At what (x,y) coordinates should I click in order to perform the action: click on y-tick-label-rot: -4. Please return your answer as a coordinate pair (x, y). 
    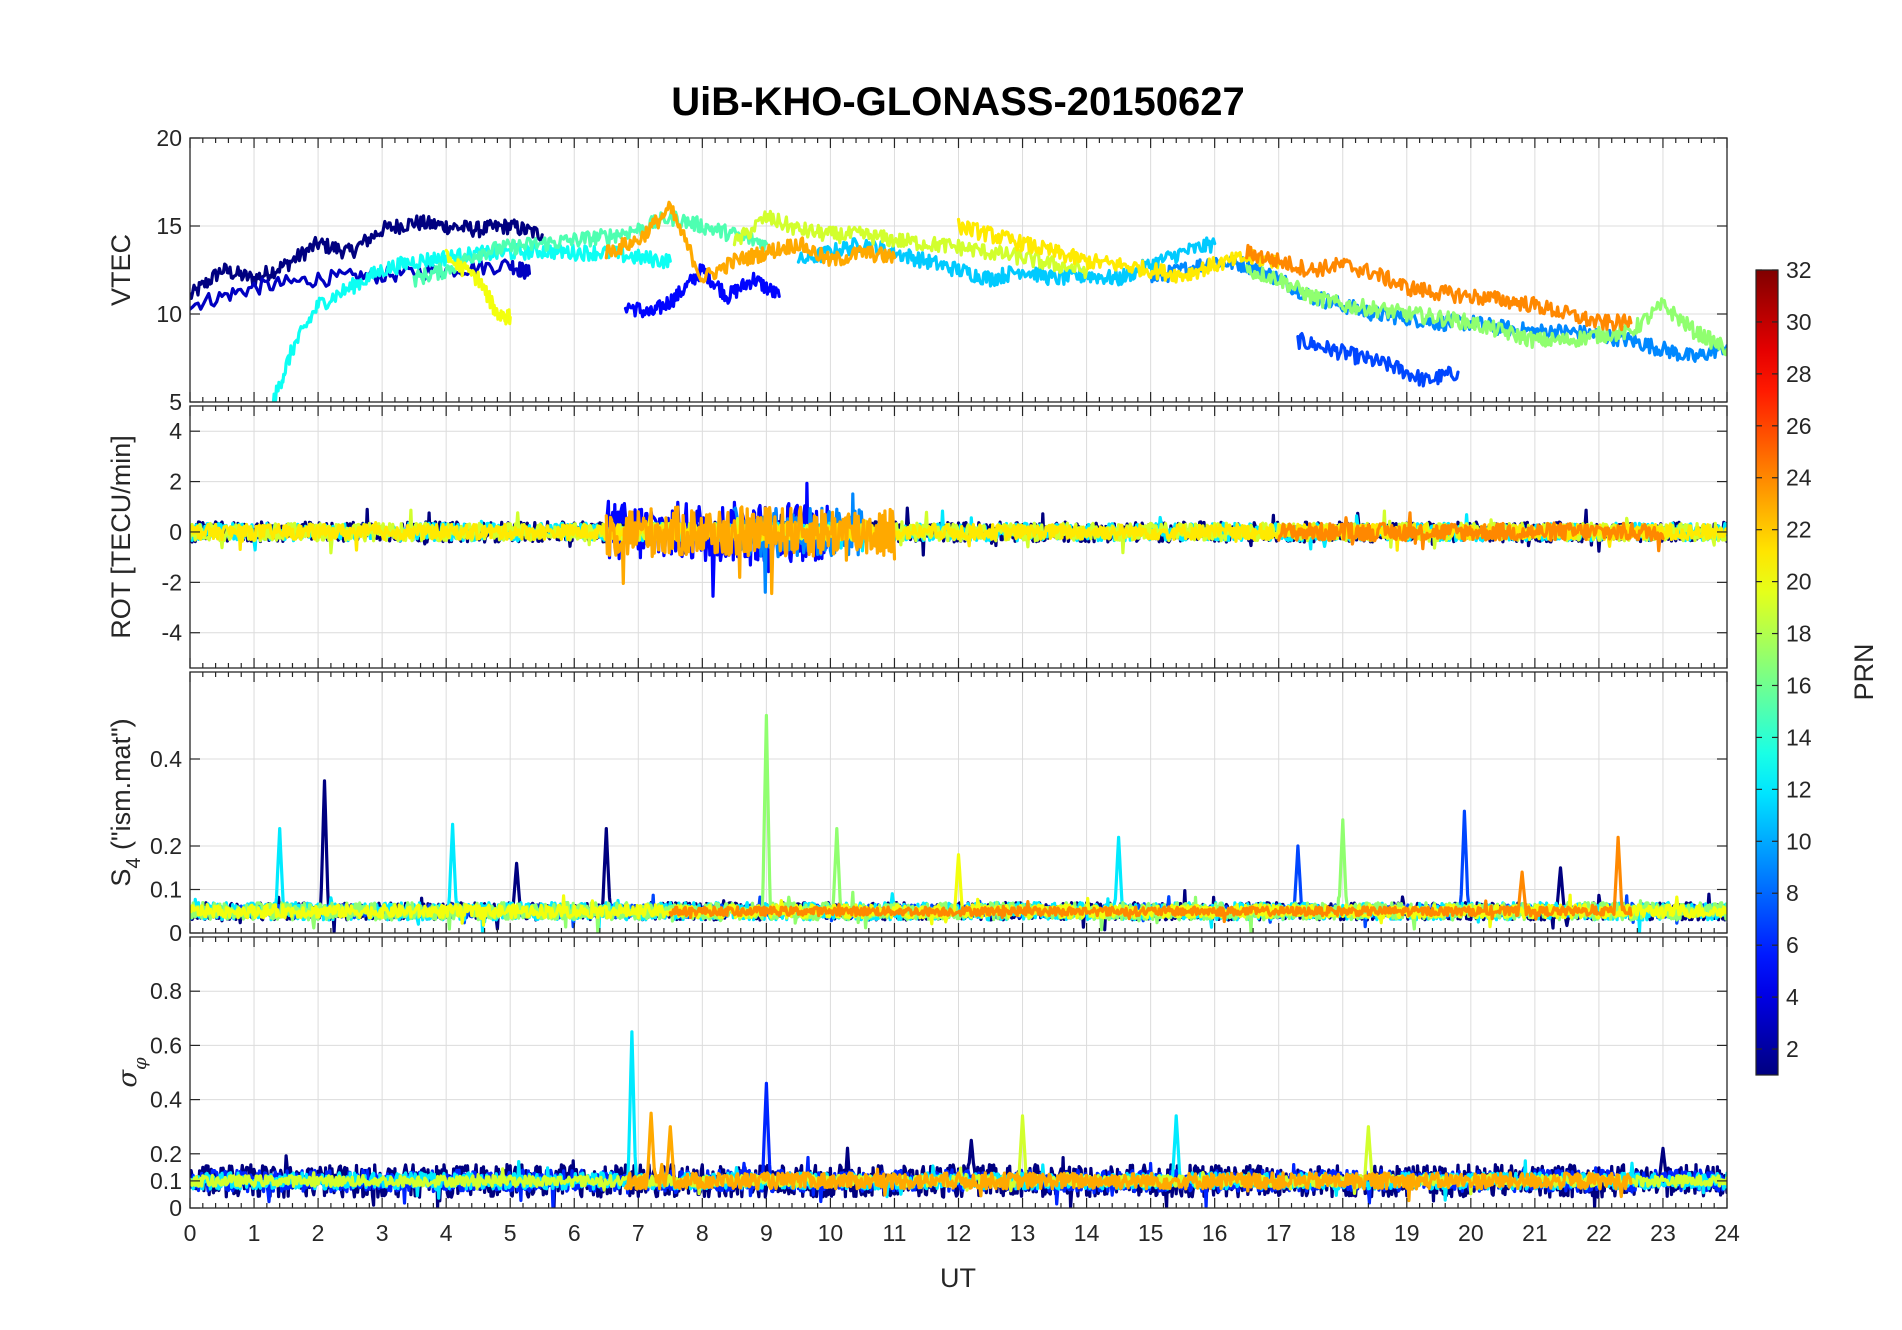
    Looking at the image, I should click on (172, 633).